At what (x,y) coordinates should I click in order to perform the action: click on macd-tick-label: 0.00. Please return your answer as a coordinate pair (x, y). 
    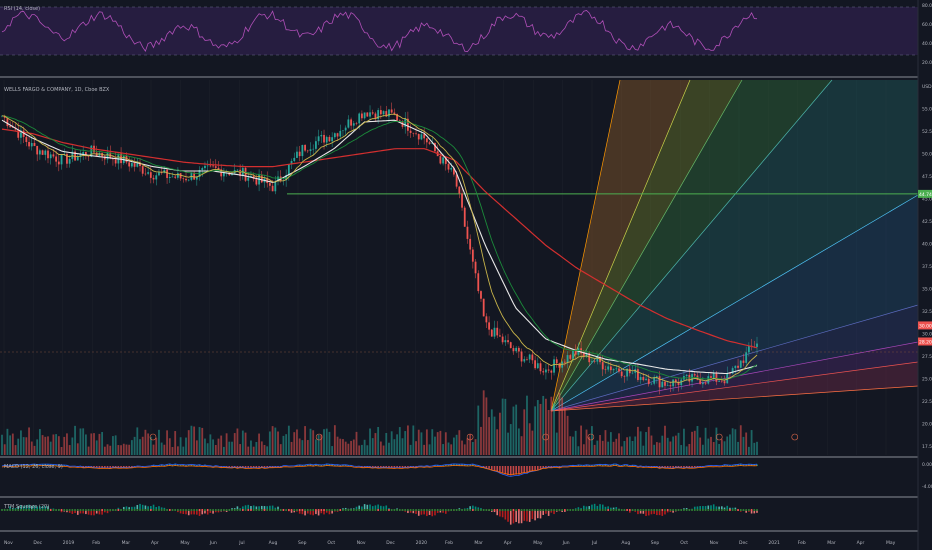
    Looking at the image, I should click on (927, 465).